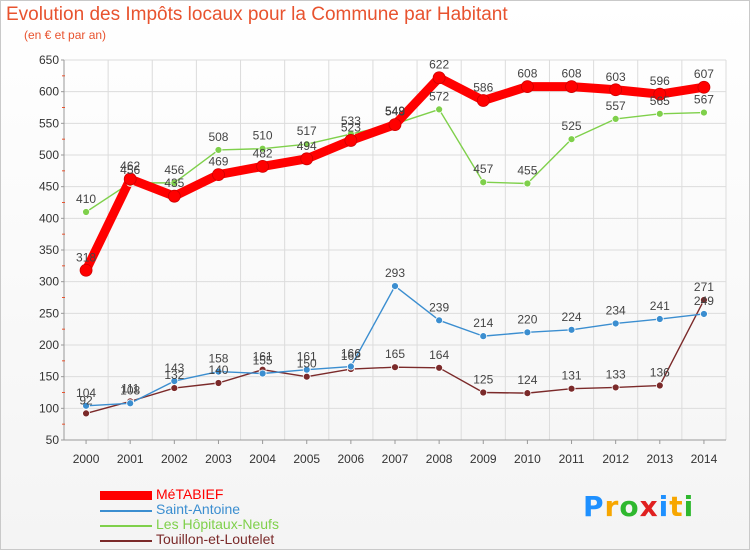  Describe the element at coordinates (306, 459) in the screenshot. I see `x-tick-label: 2005` at that location.